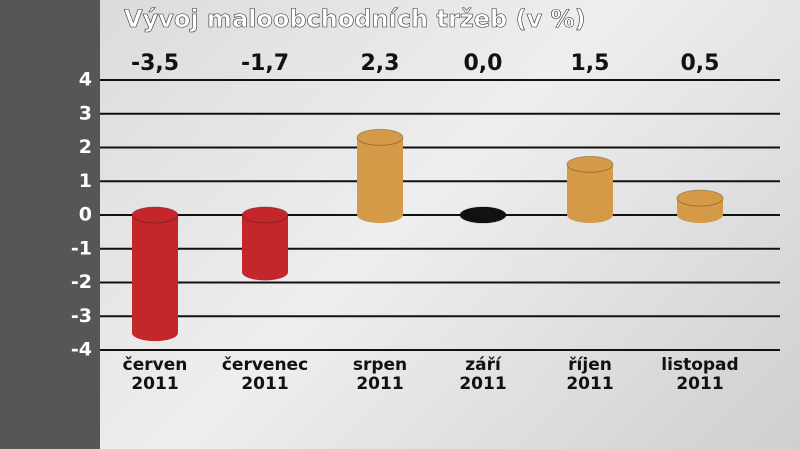 The height and width of the screenshot is (449, 800). I want to click on y-tick-label: -3, so click(81, 316).